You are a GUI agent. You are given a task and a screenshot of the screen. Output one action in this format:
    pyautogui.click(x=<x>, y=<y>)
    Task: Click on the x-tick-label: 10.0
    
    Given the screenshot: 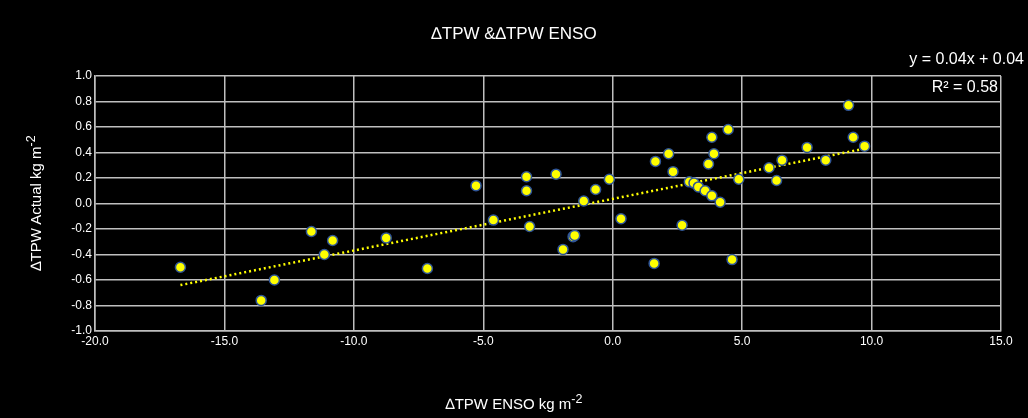 What is the action you would take?
    pyautogui.click(x=871, y=340)
    